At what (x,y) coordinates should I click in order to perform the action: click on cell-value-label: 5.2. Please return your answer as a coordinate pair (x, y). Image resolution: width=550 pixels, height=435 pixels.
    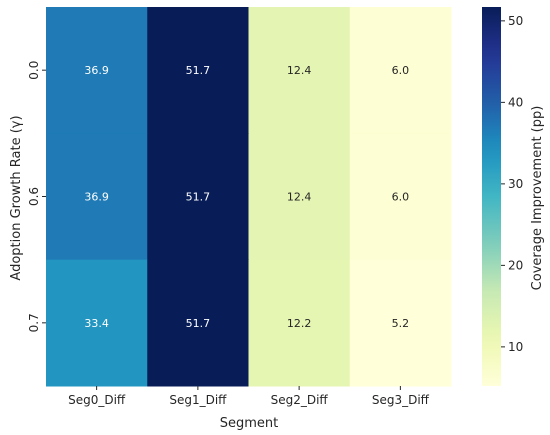
    Looking at the image, I should click on (401, 323).